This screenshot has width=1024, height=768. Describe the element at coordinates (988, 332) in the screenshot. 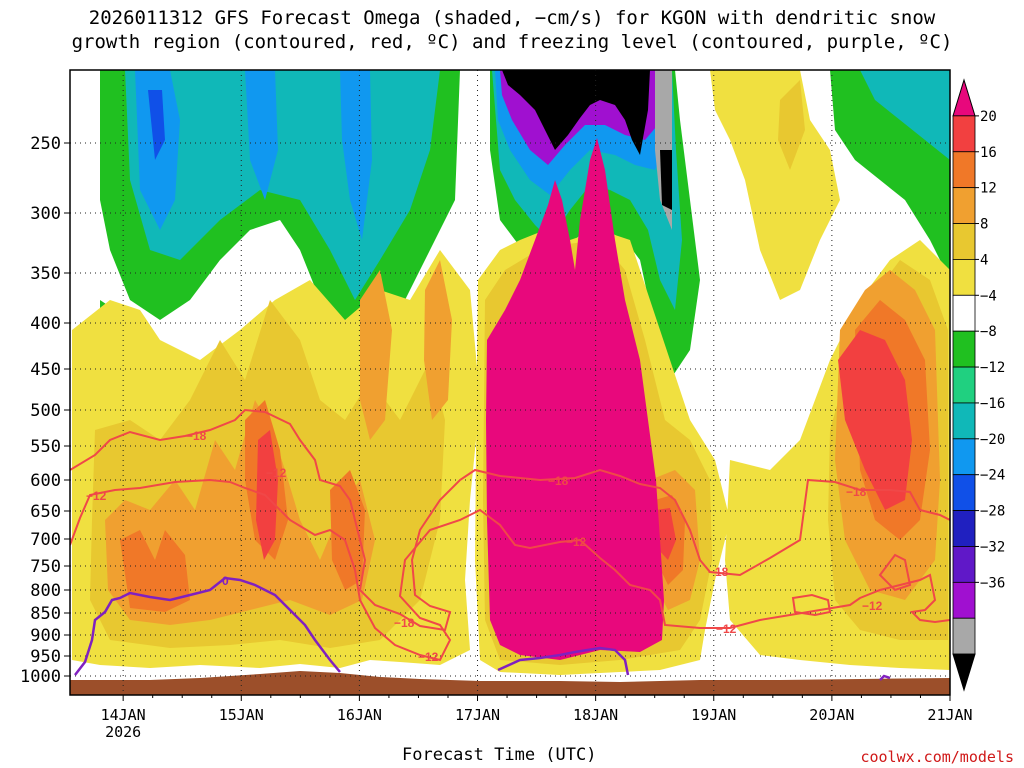

I see `colorbar-label: −8` at that location.